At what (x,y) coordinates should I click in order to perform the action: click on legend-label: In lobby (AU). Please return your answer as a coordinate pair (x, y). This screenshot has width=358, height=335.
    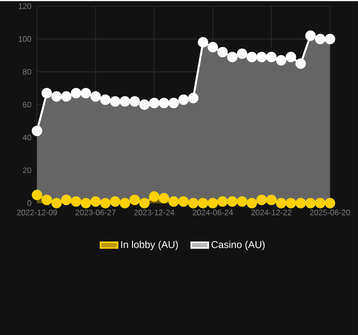
    Looking at the image, I should click on (149, 245).